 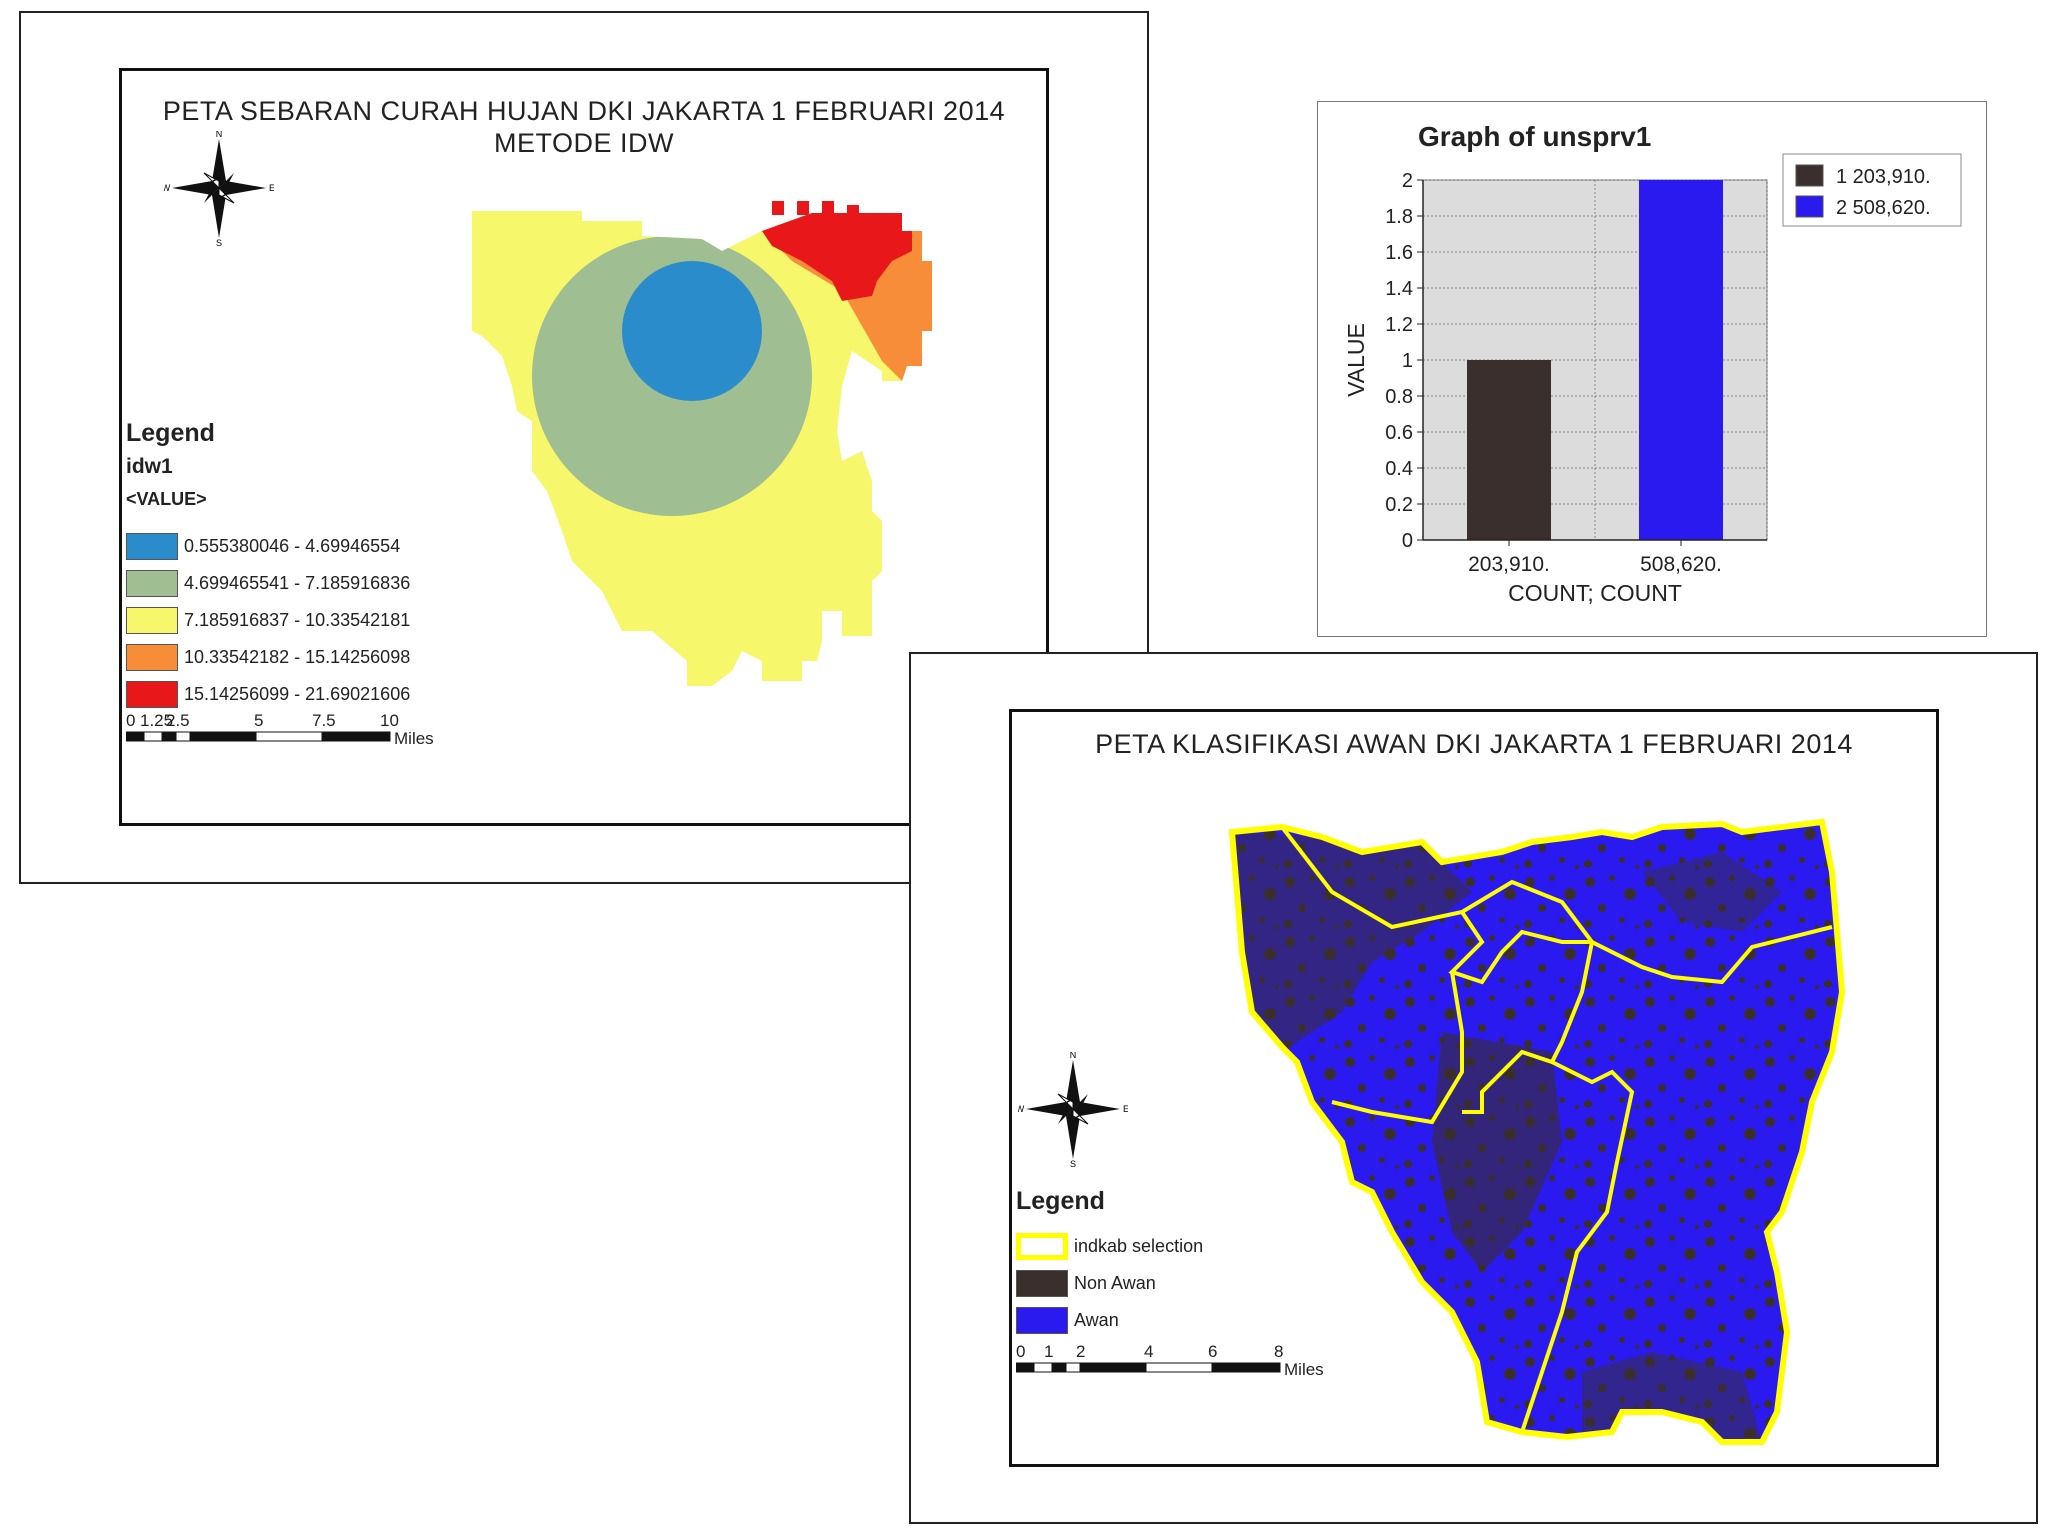 I want to click on chart-ytick-label-1: 0.2, so click(x=1399, y=505).